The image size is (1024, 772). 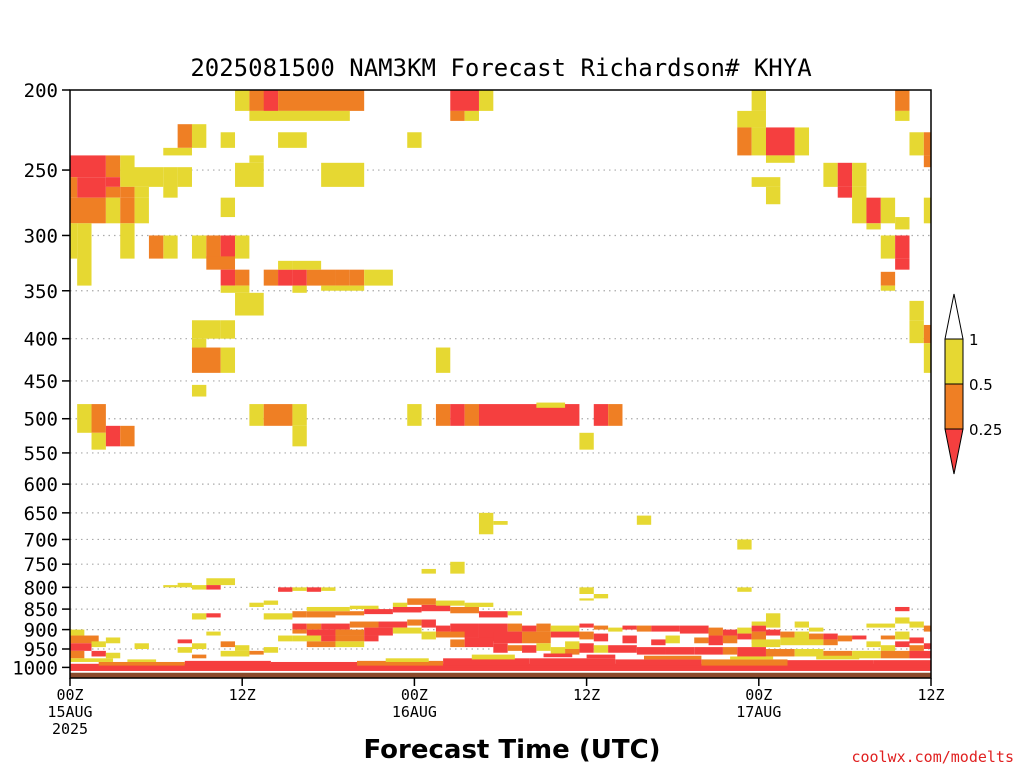 What do you see at coordinates (41, 454) in the screenshot?
I see `y-tick-label: 550` at bounding box center [41, 454].